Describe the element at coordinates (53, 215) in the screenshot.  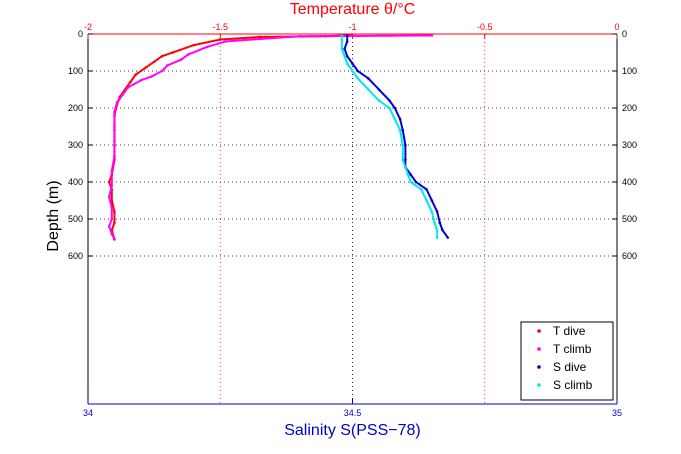
I see `depth-axis-title: Depth (m)` at that location.